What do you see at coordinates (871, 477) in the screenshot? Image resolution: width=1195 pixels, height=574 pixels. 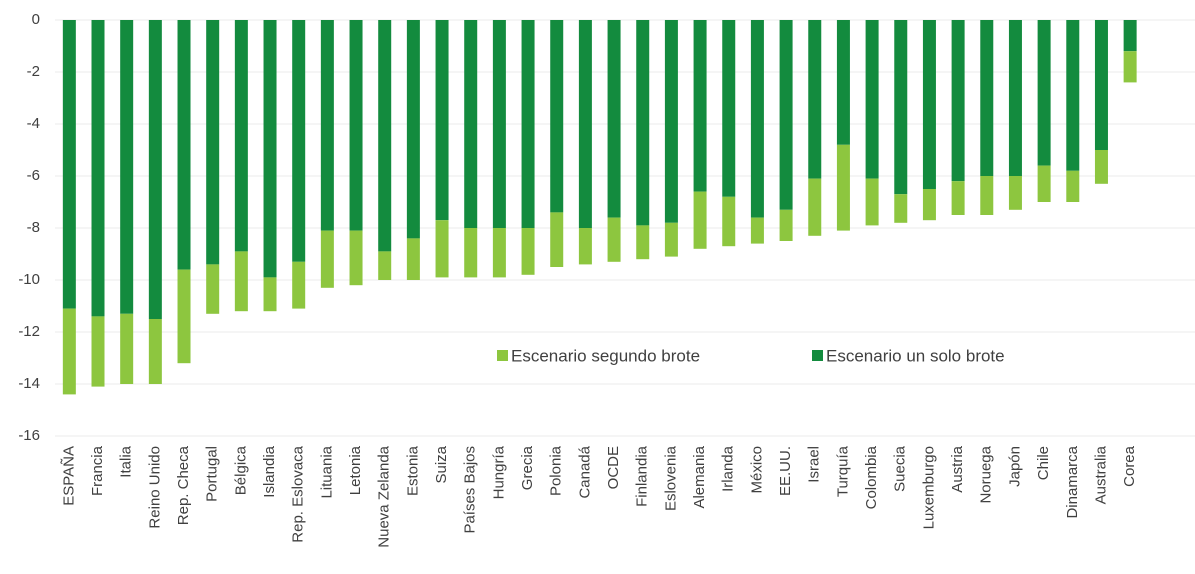 I see `x-tick-label: Colombia` at bounding box center [871, 477].